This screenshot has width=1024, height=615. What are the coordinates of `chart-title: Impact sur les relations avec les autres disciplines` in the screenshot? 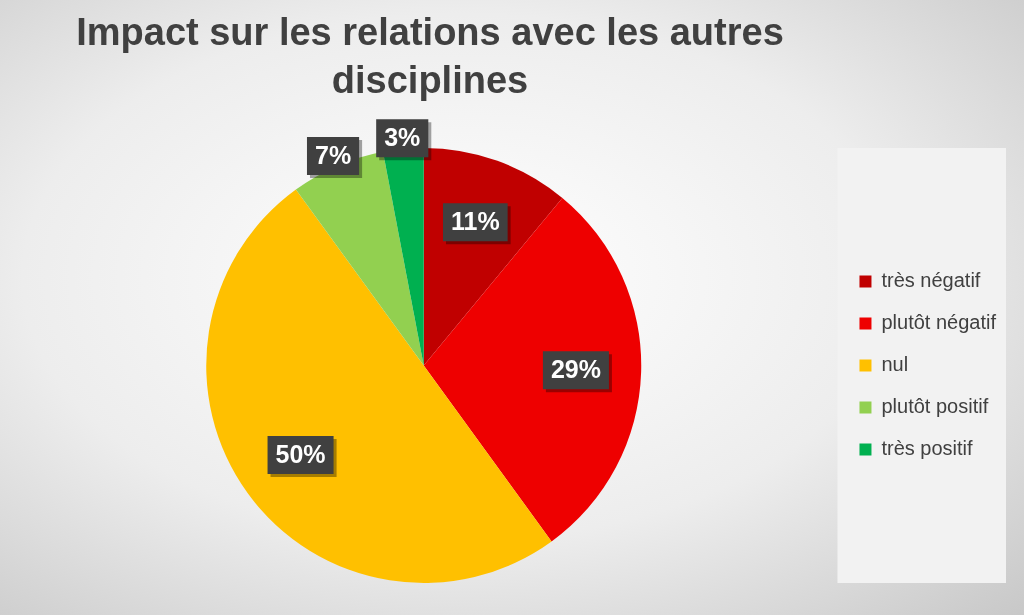 It's located at (430, 56).